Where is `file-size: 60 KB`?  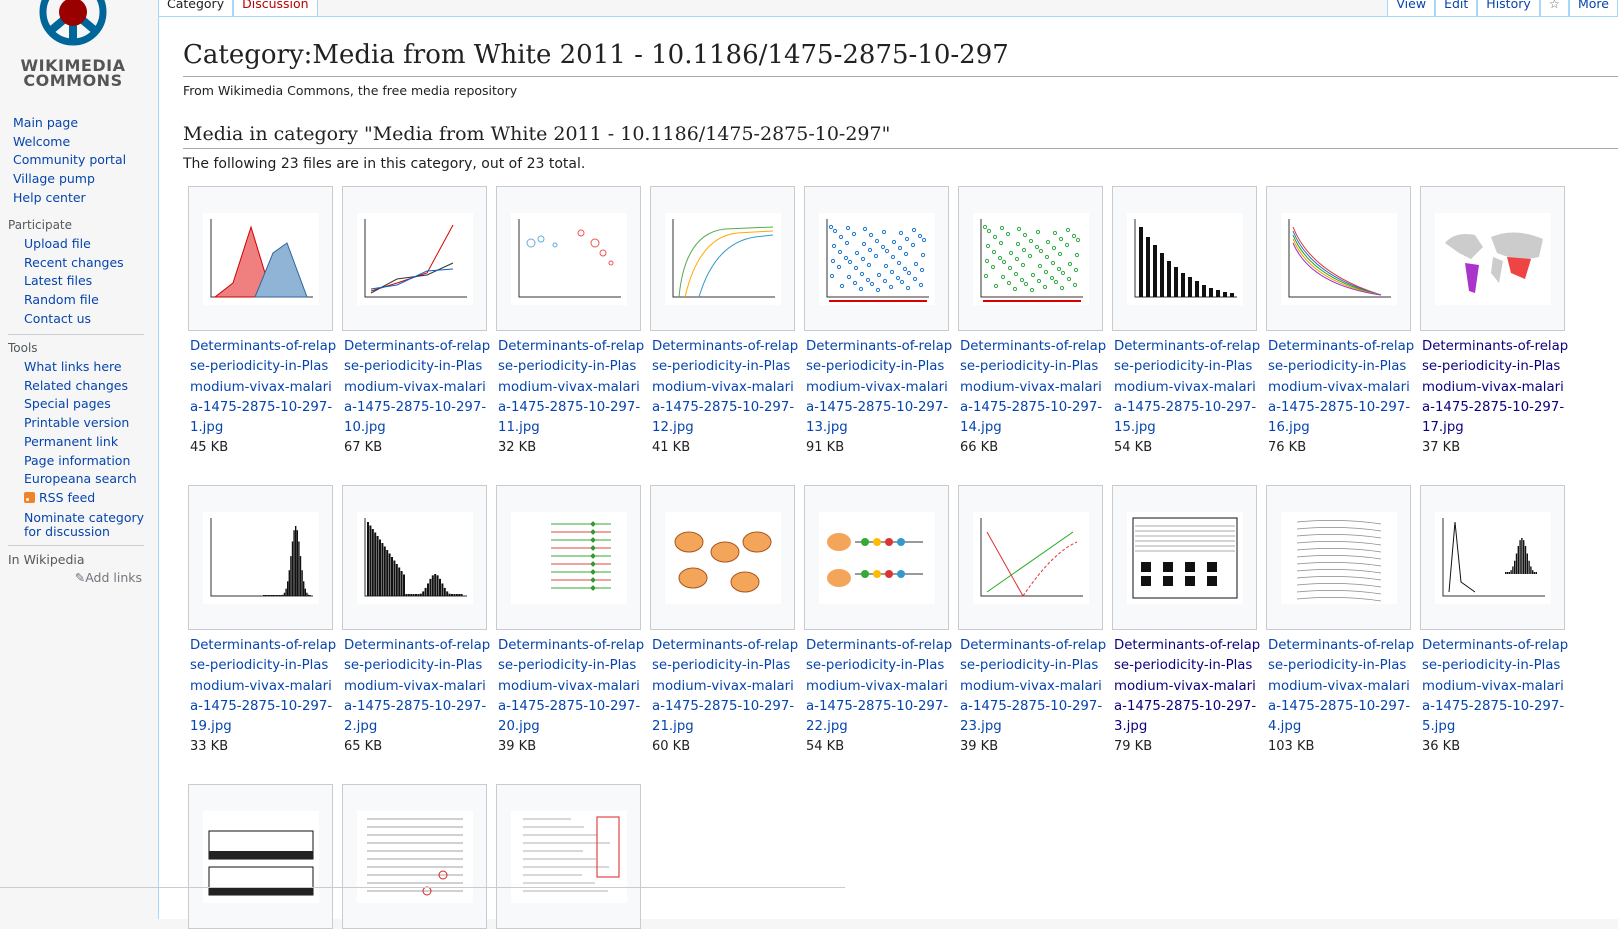
file-size: 60 KB is located at coordinates (671, 747).